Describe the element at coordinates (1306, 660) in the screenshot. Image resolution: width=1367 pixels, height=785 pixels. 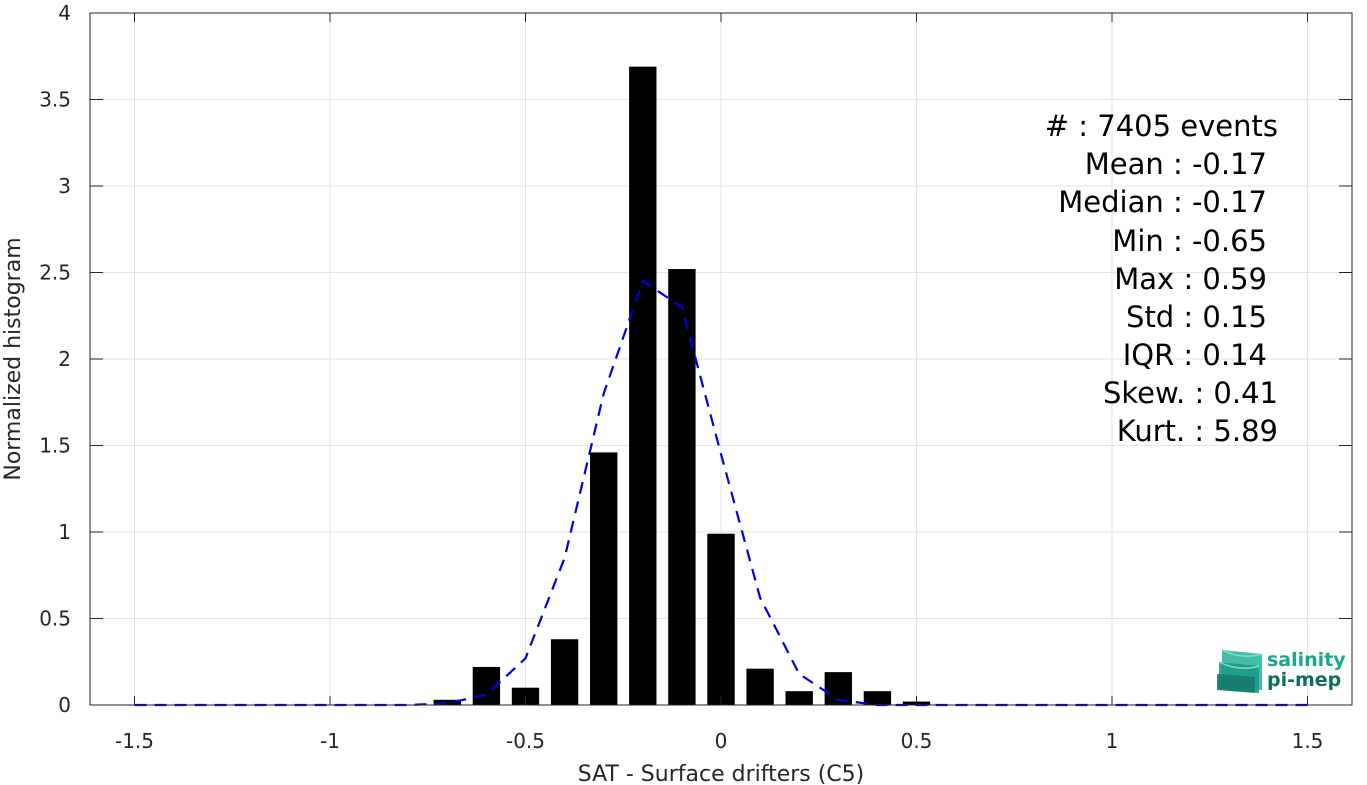
I see `logo-text-salinity: salinity` at that location.